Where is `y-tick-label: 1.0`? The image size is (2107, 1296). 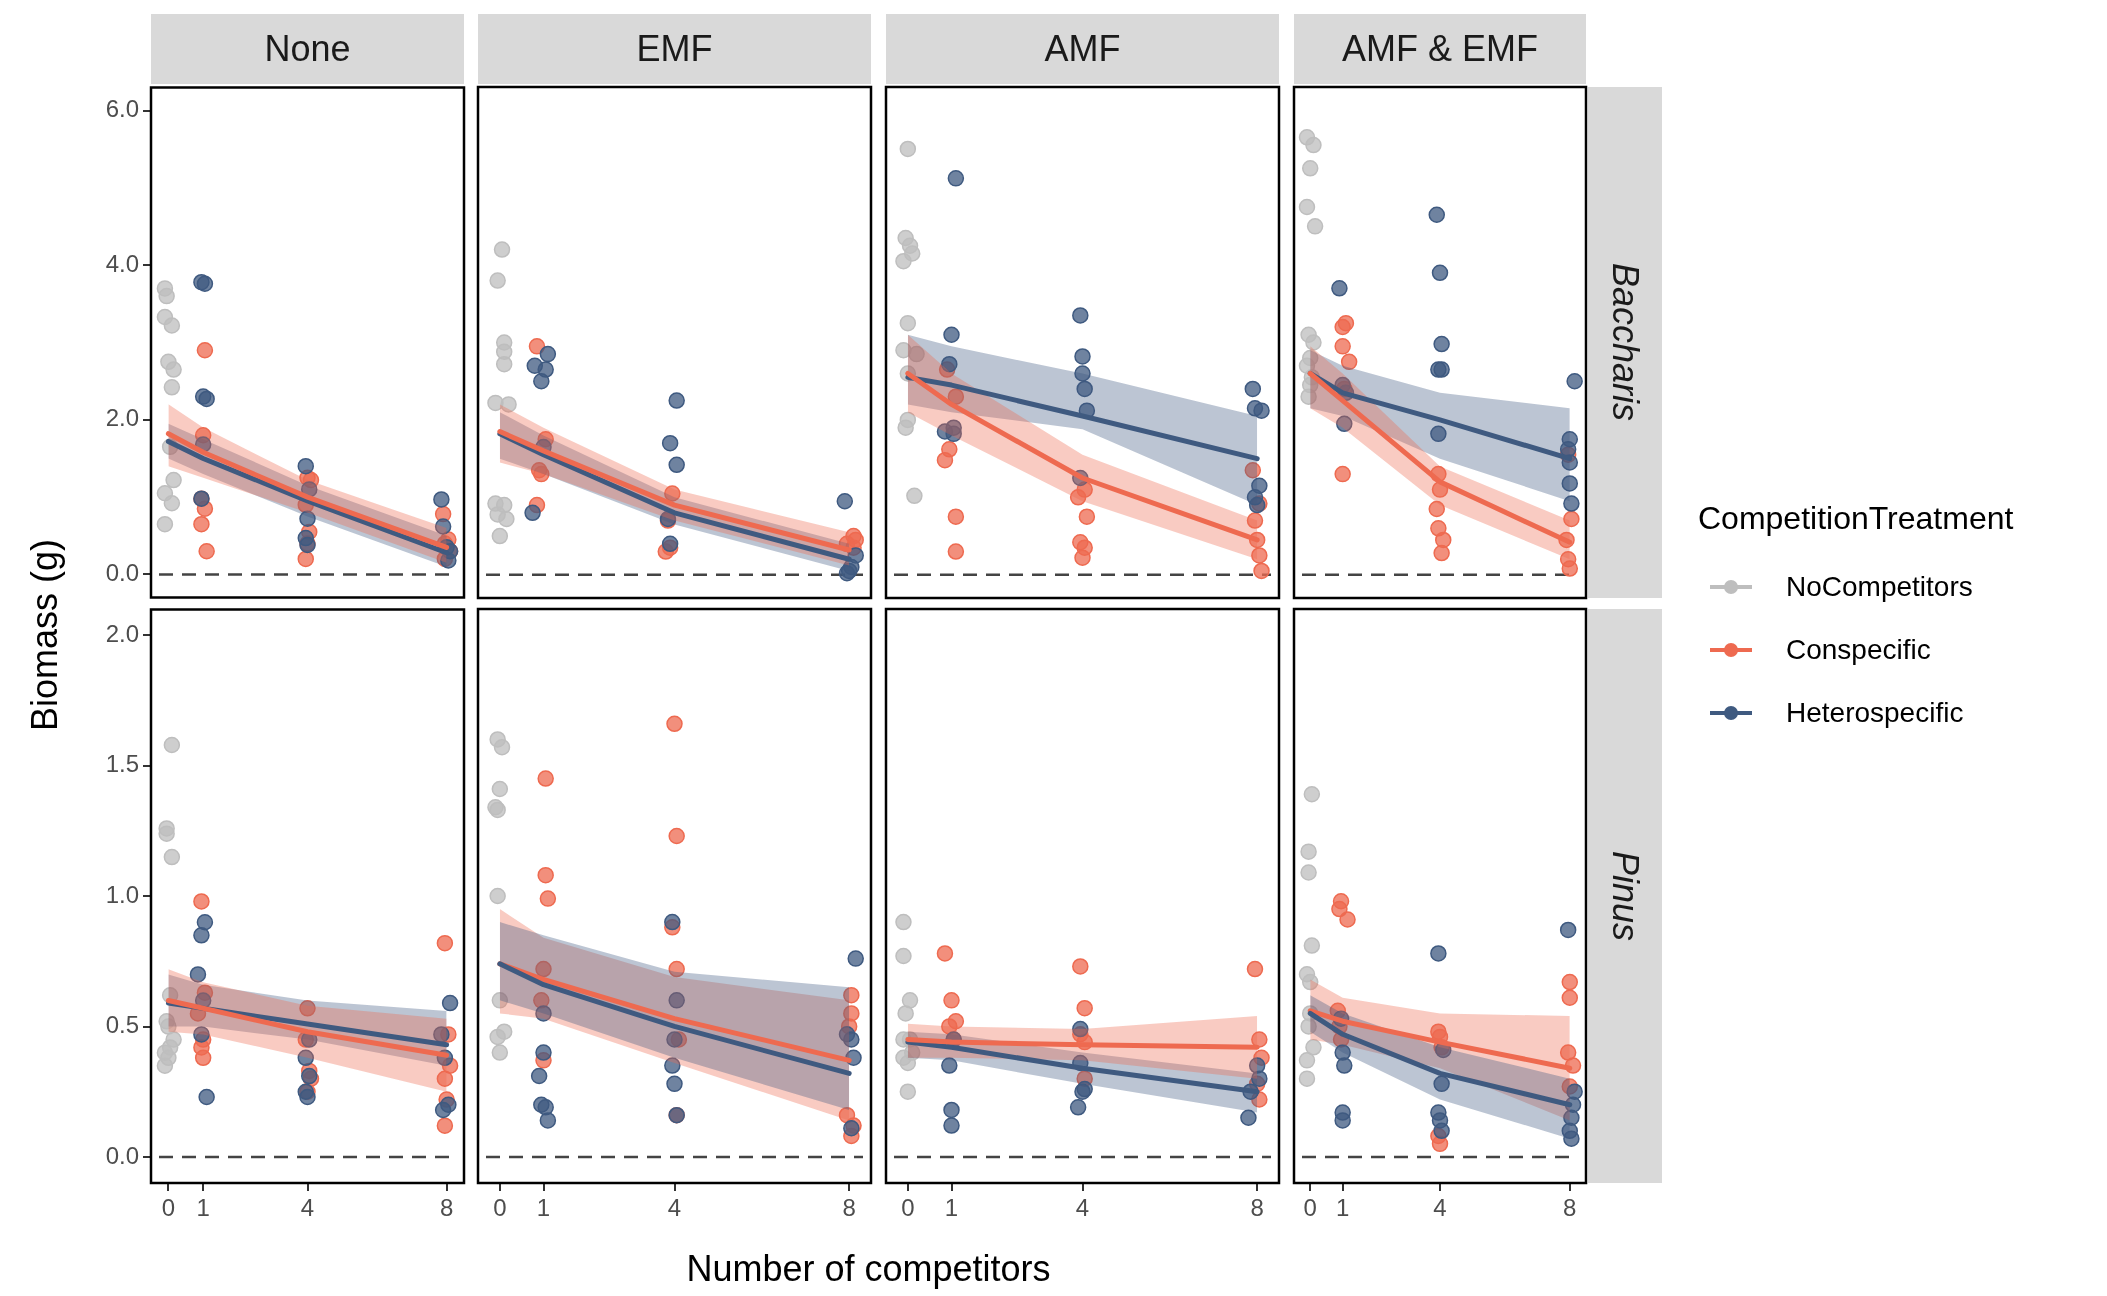 y-tick-label: 1.0 is located at coordinates (122, 894).